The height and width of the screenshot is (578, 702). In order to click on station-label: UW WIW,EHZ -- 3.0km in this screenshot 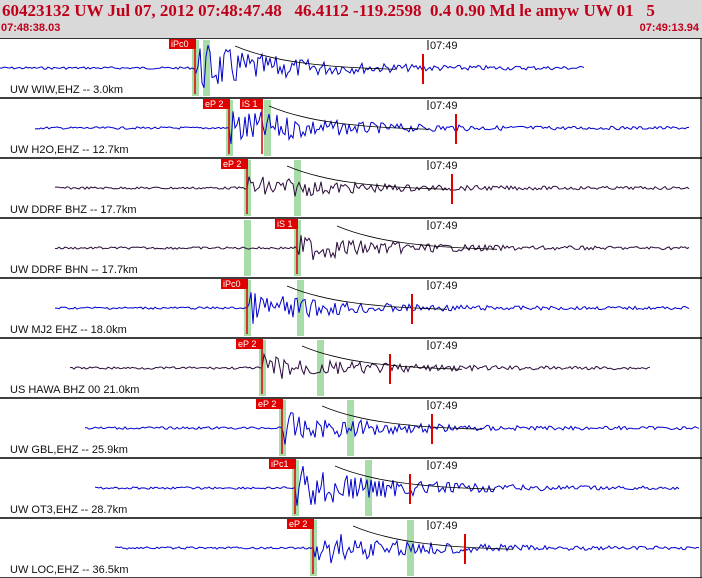, I will do `click(66, 90)`.